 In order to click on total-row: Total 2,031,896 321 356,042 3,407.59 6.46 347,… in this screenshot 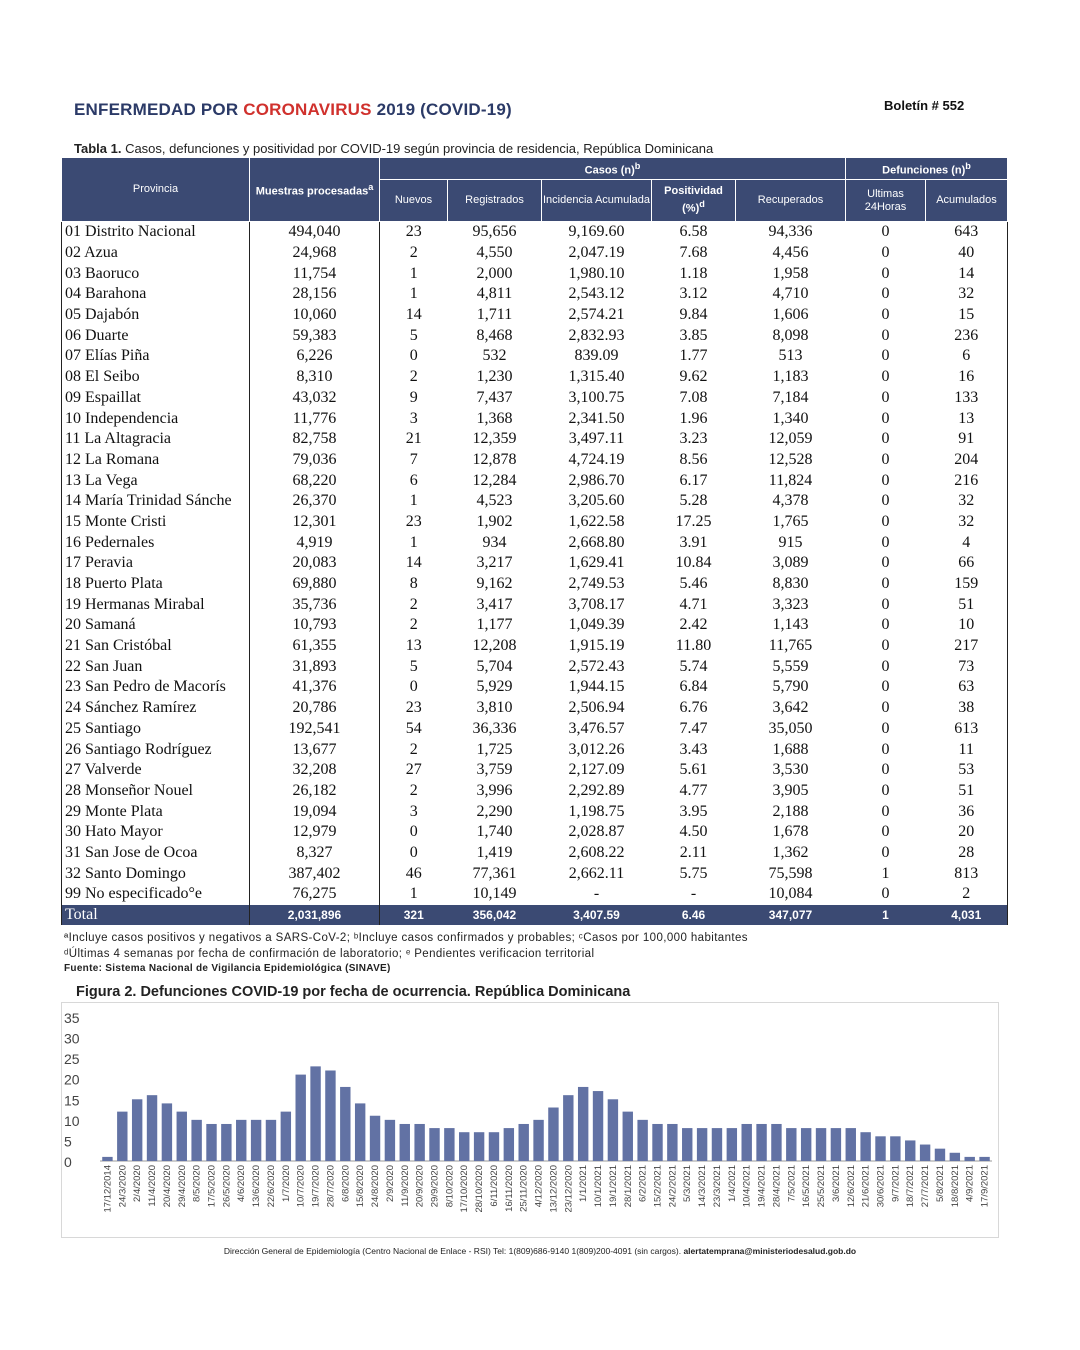, I will do `click(534, 914)`.